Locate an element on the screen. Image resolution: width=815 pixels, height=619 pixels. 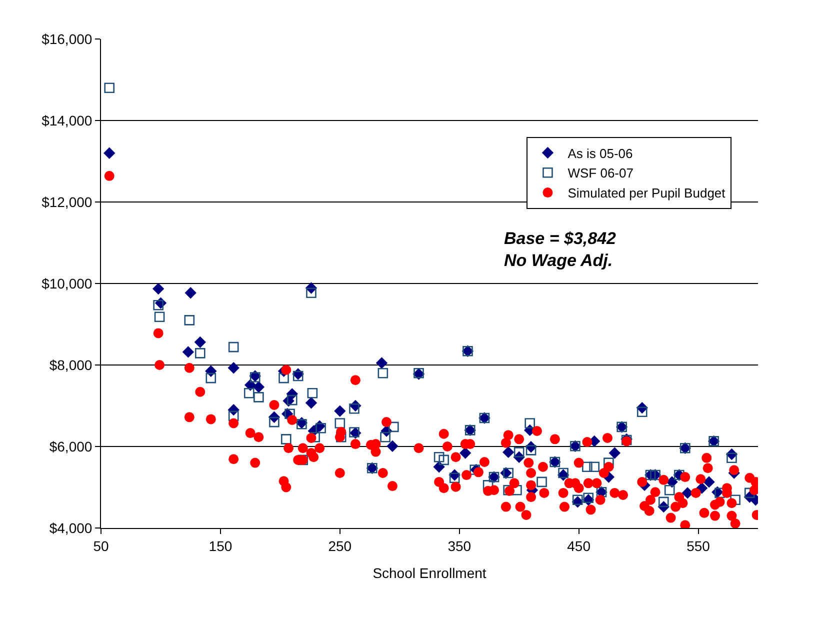
x-tick-label: 250 is located at coordinates (340, 546).